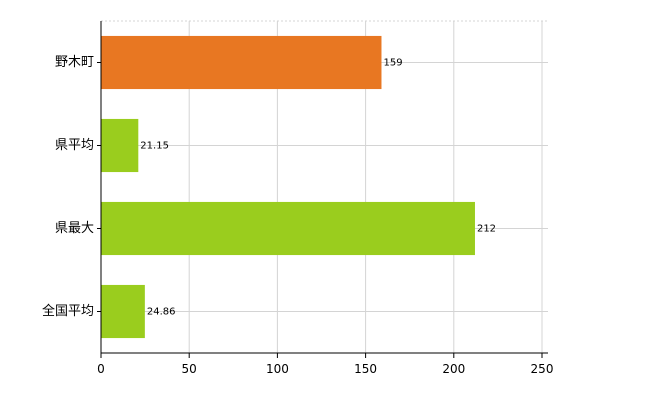 The height and width of the screenshot is (400, 650). What do you see at coordinates (68, 311) in the screenshot?
I see `y-tick-label: 全国平均` at bounding box center [68, 311].